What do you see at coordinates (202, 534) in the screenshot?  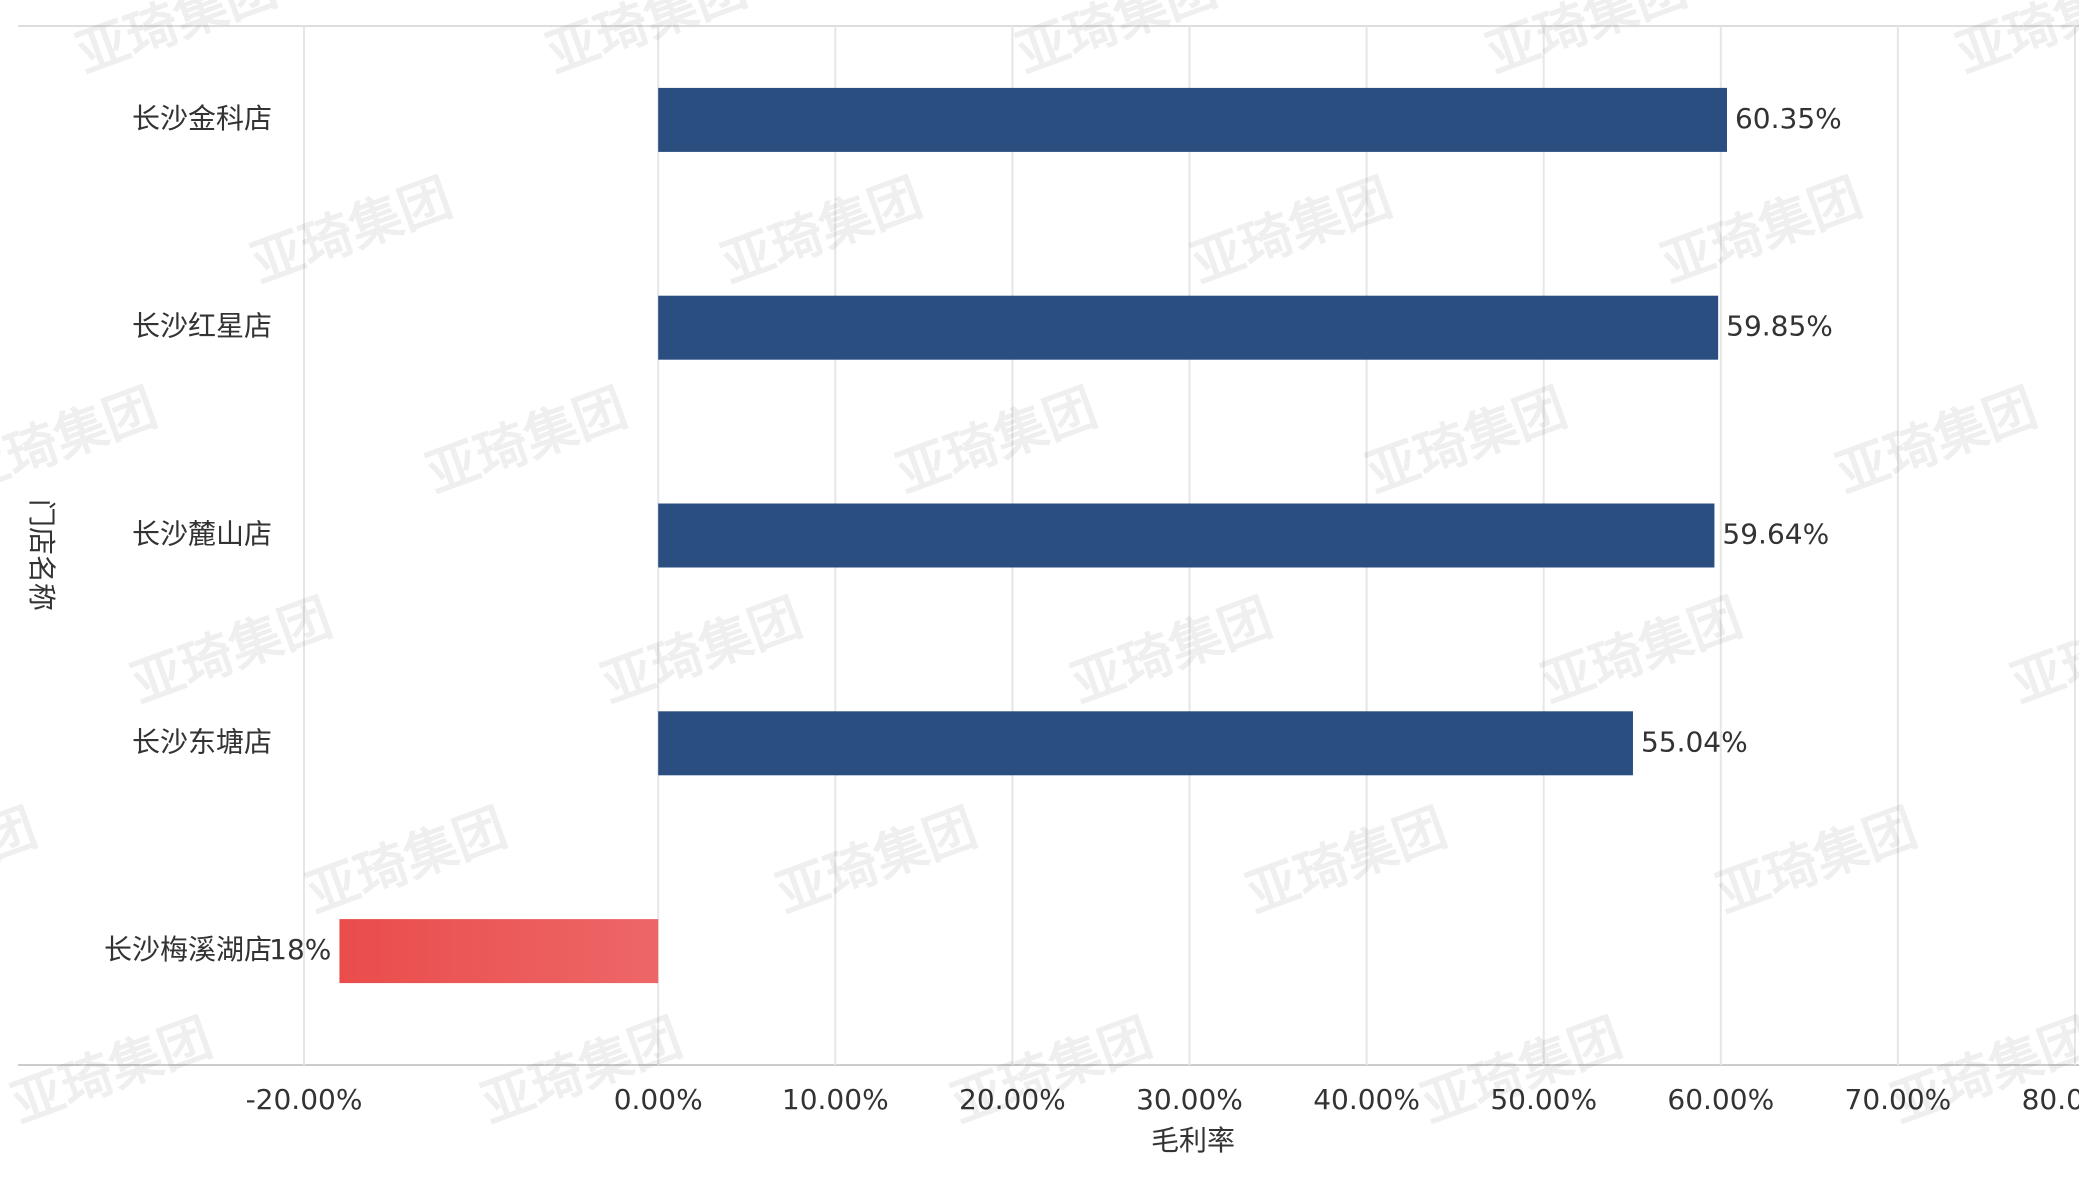 I see `y-tick-label: 长沙麓山店` at bounding box center [202, 534].